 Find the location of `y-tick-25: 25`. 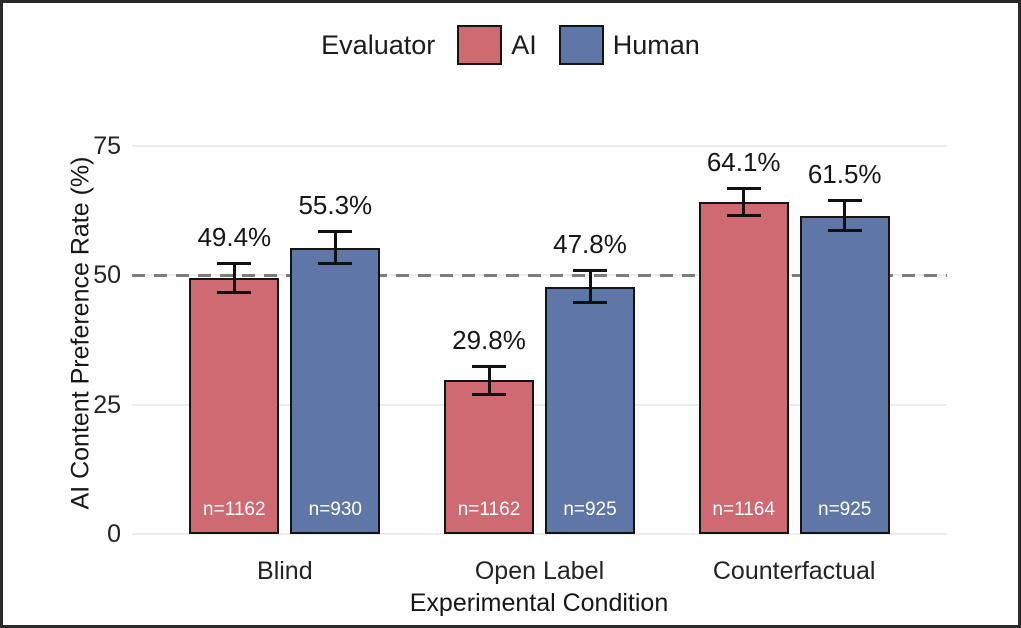

y-tick-25: 25 is located at coordinates (107, 404).